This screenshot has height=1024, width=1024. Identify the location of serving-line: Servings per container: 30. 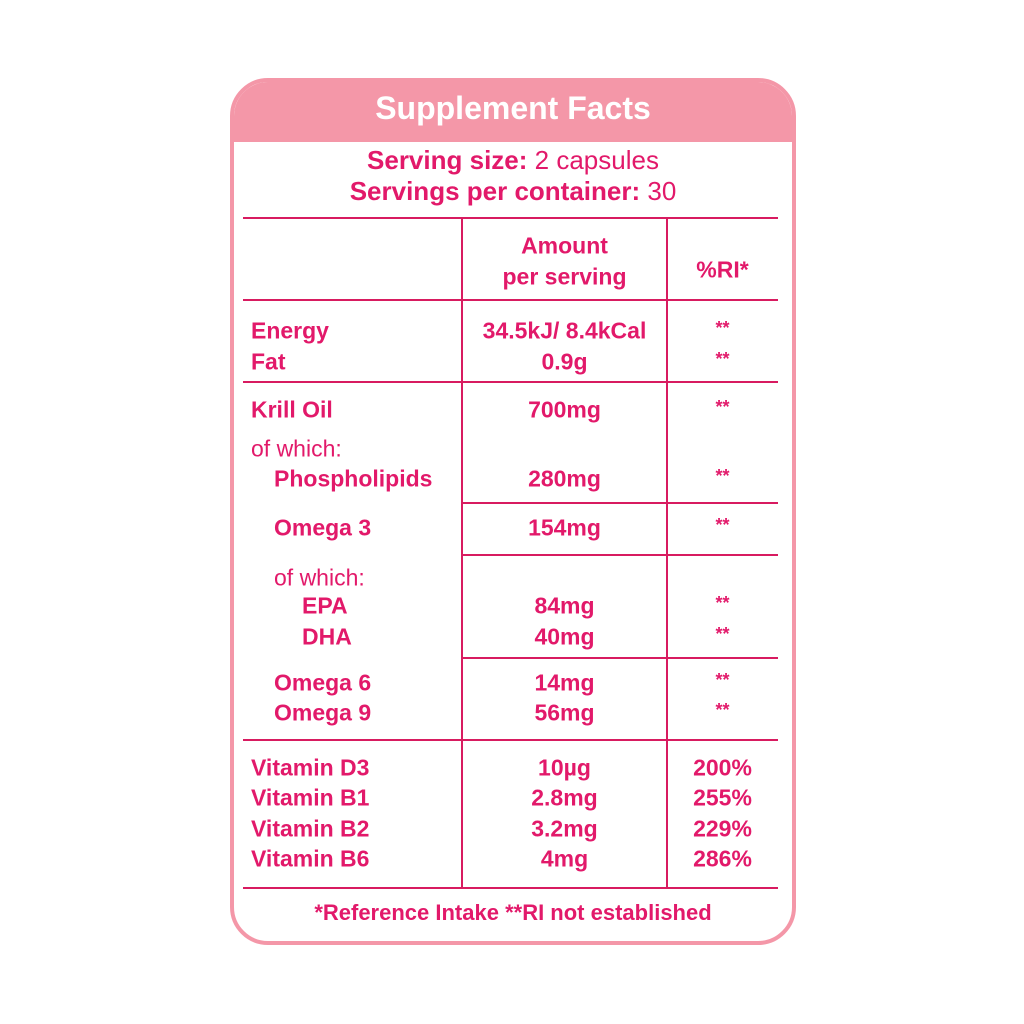
(513, 191).